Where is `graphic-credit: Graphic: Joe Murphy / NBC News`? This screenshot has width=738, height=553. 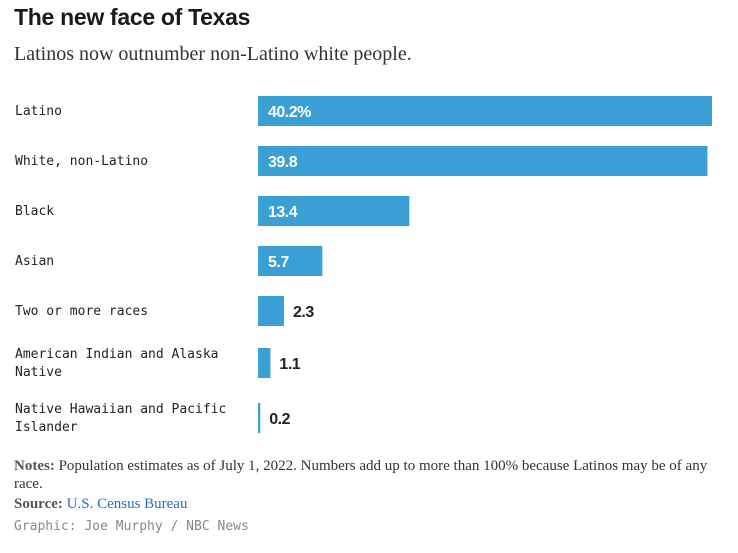
graphic-credit: Graphic: Joe Murphy / NBC News is located at coordinates (131, 526).